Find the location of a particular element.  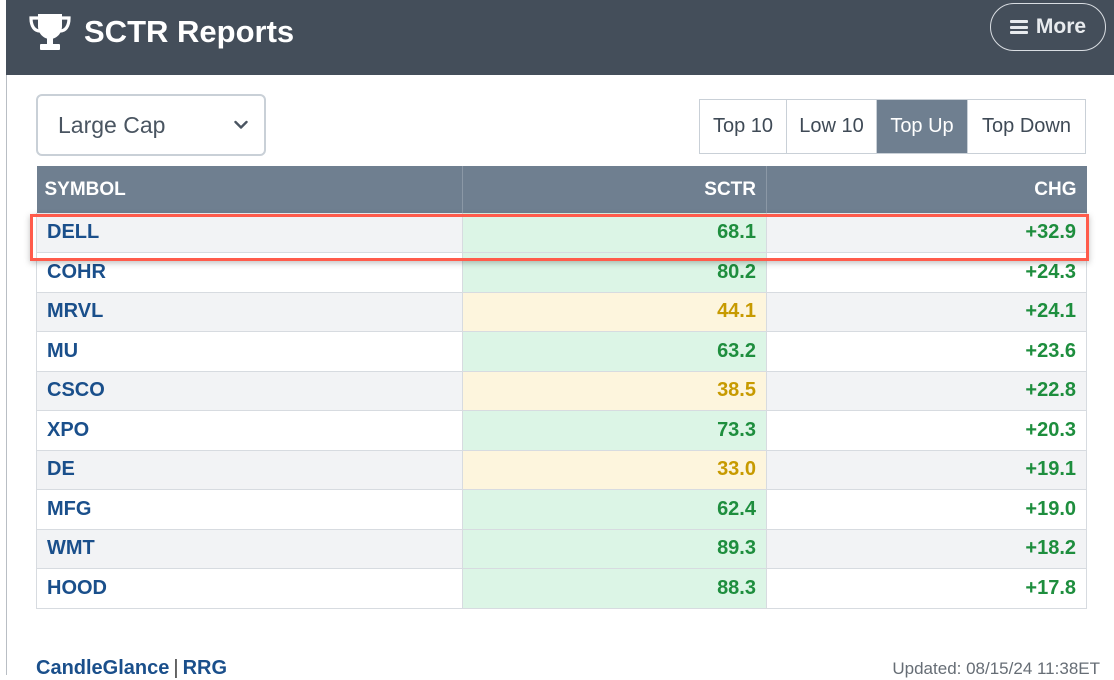

table-row: DELL 68.1 +32.9 is located at coordinates (561, 233).